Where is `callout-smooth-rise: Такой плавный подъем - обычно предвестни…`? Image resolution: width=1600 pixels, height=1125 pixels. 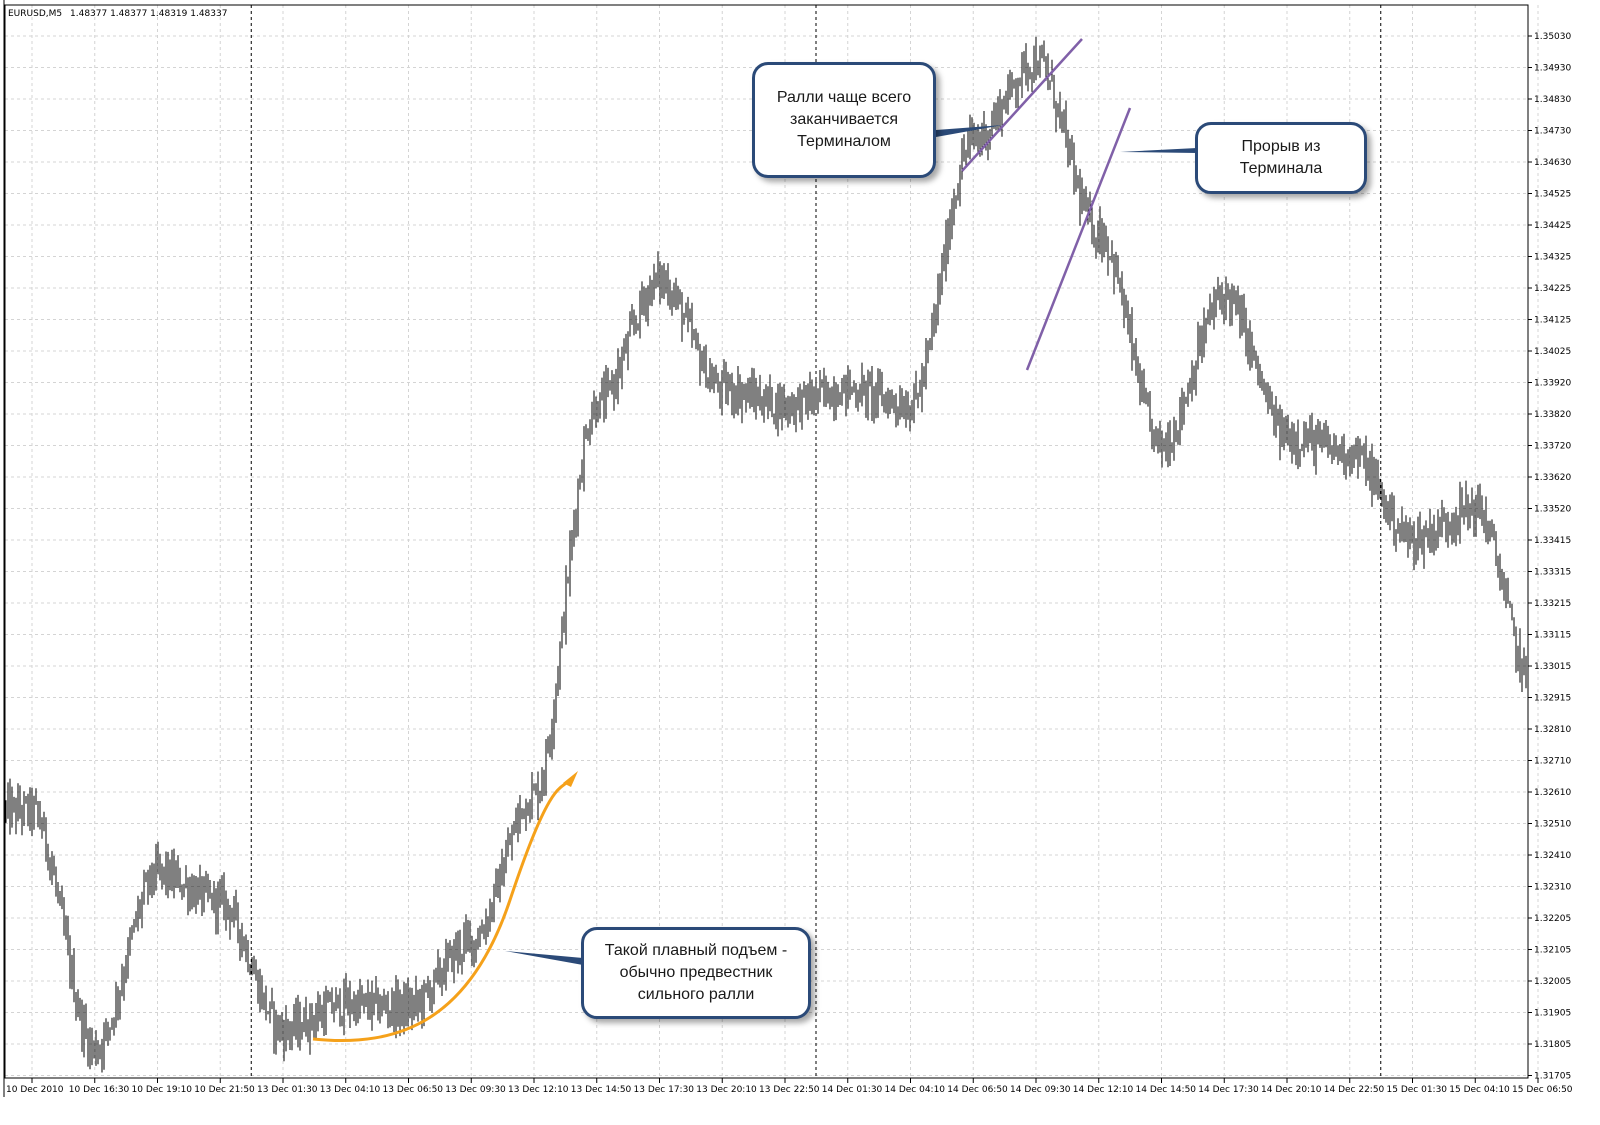
callout-smooth-rise: Такой плавный подъем - обычно предвестни… is located at coordinates (696, 973).